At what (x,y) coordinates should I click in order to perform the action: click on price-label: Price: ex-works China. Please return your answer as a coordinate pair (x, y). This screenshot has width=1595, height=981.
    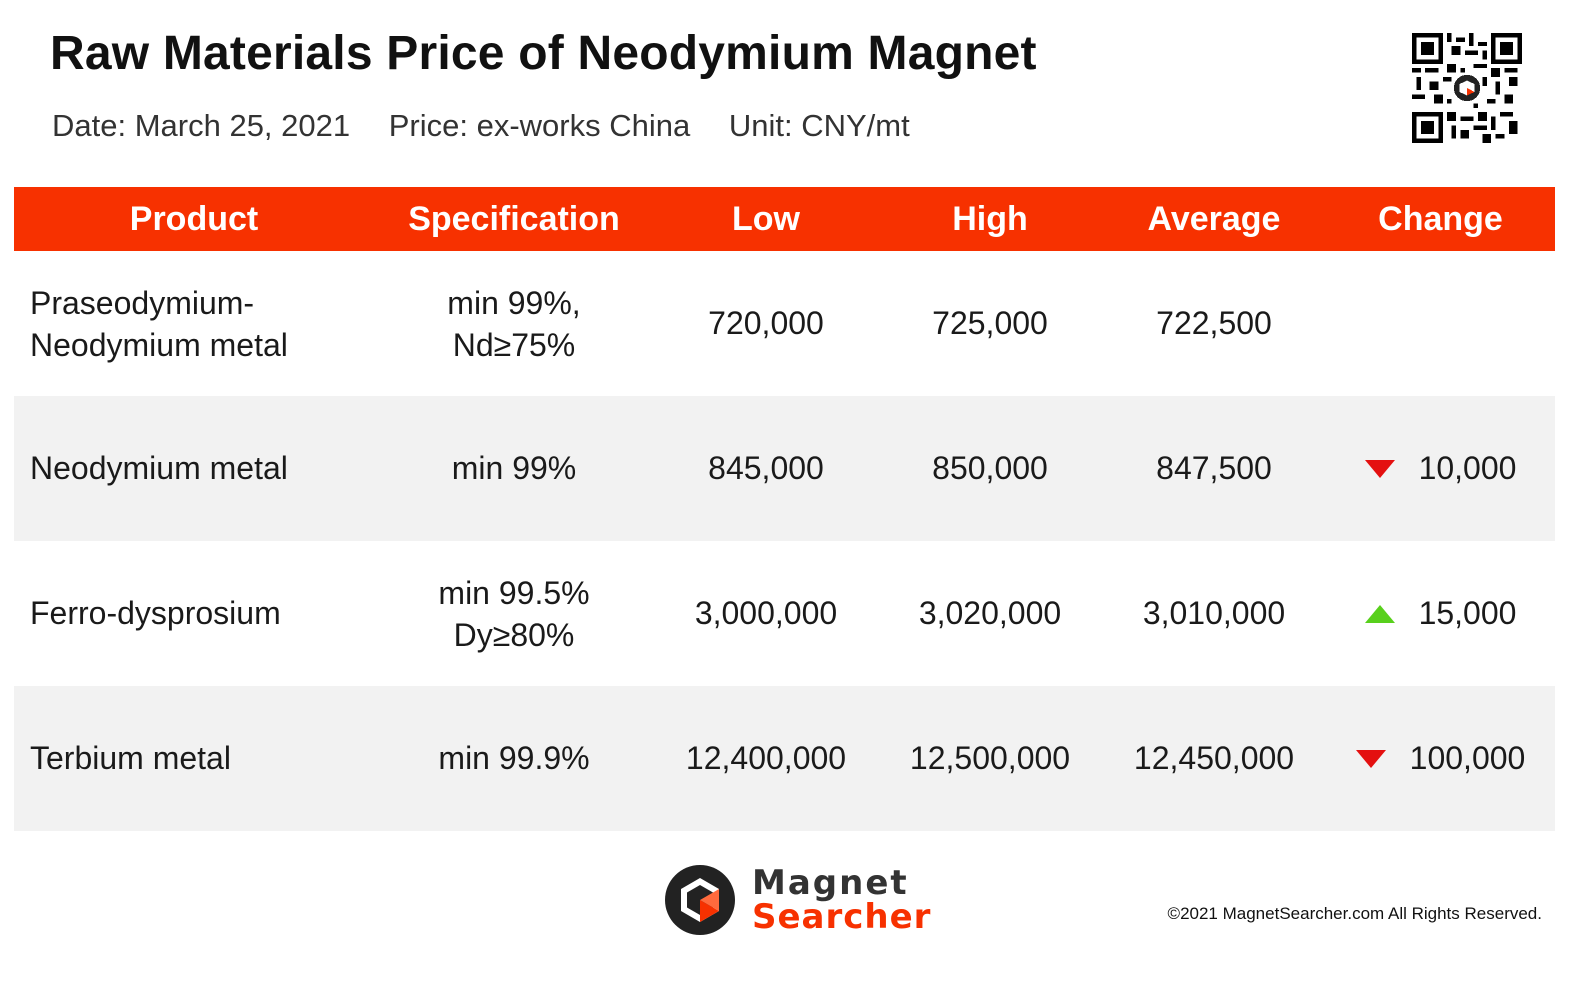
    Looking at the image, I should click on (539, 125).